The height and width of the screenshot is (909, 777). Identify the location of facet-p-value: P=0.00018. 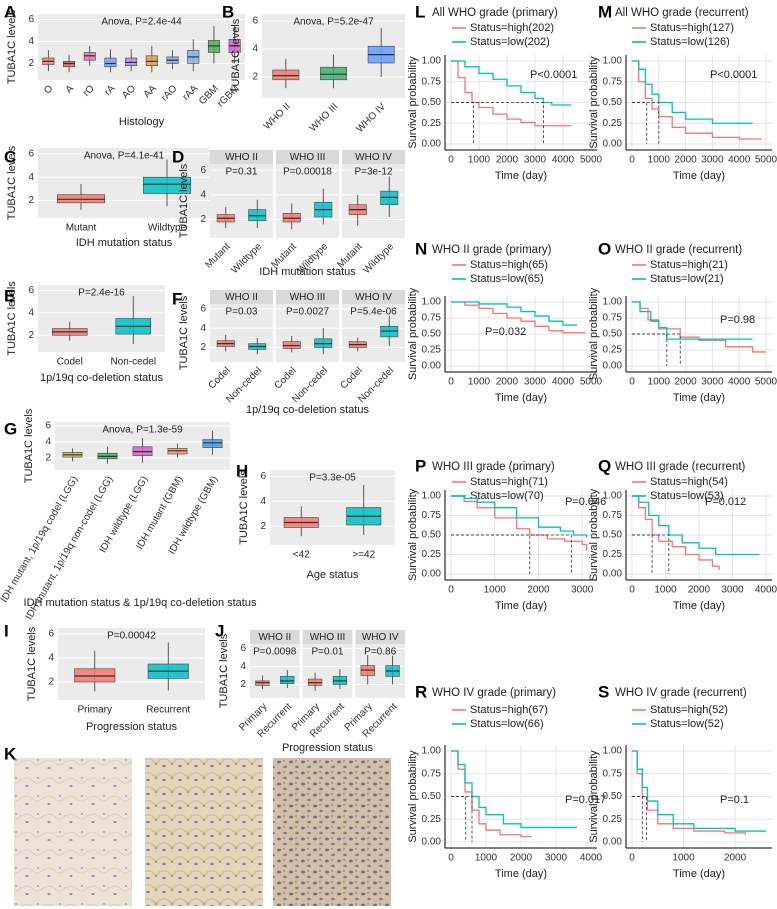
(307, 172).